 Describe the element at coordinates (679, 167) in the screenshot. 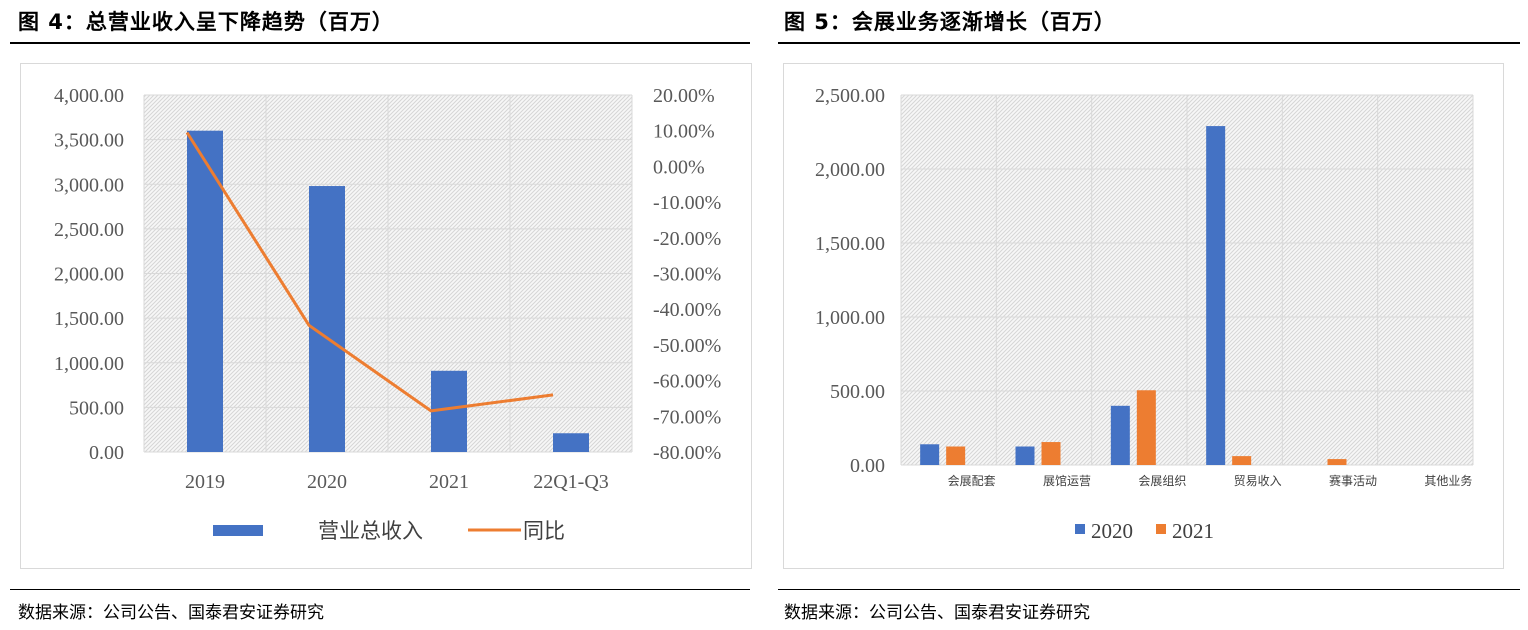

I see `y2-tick-label: 0.00%` at that location.